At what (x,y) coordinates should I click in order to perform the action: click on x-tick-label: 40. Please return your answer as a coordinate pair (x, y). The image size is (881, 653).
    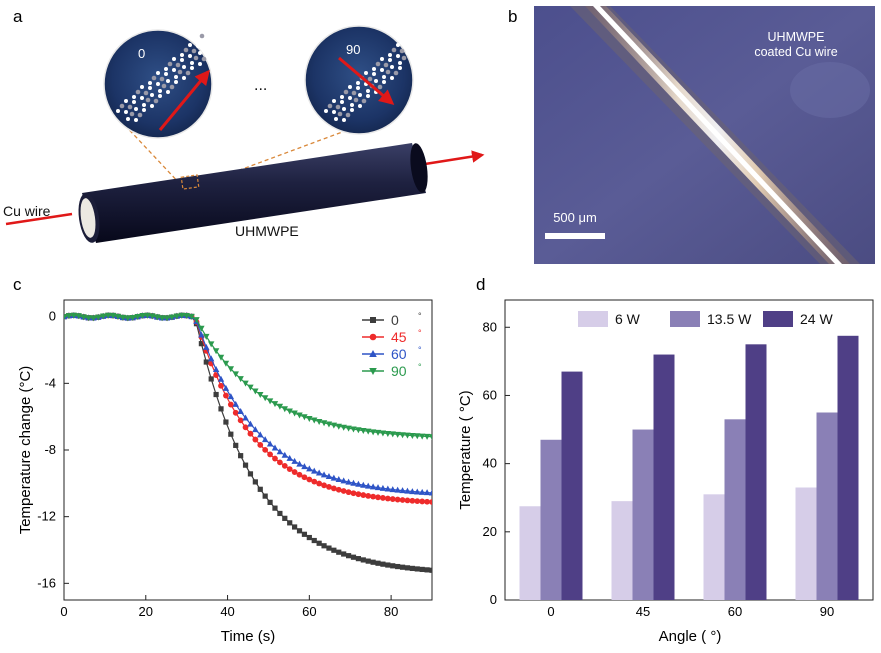
    Looking at the image, I should click on (227, 611).